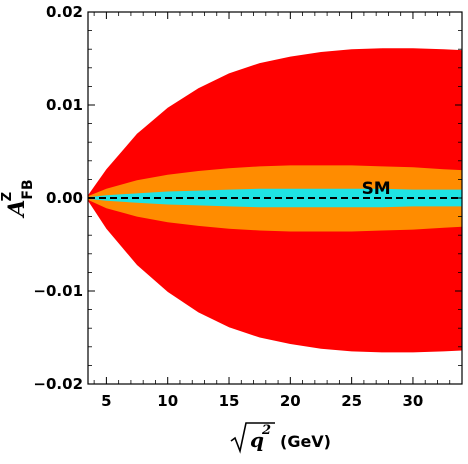 The height and width of the screenshot is (464, 468). What do you see at coordinates (229, 401) in the screenshot?
I see `x-tick-label: 15` at bounding box center [229, 401].